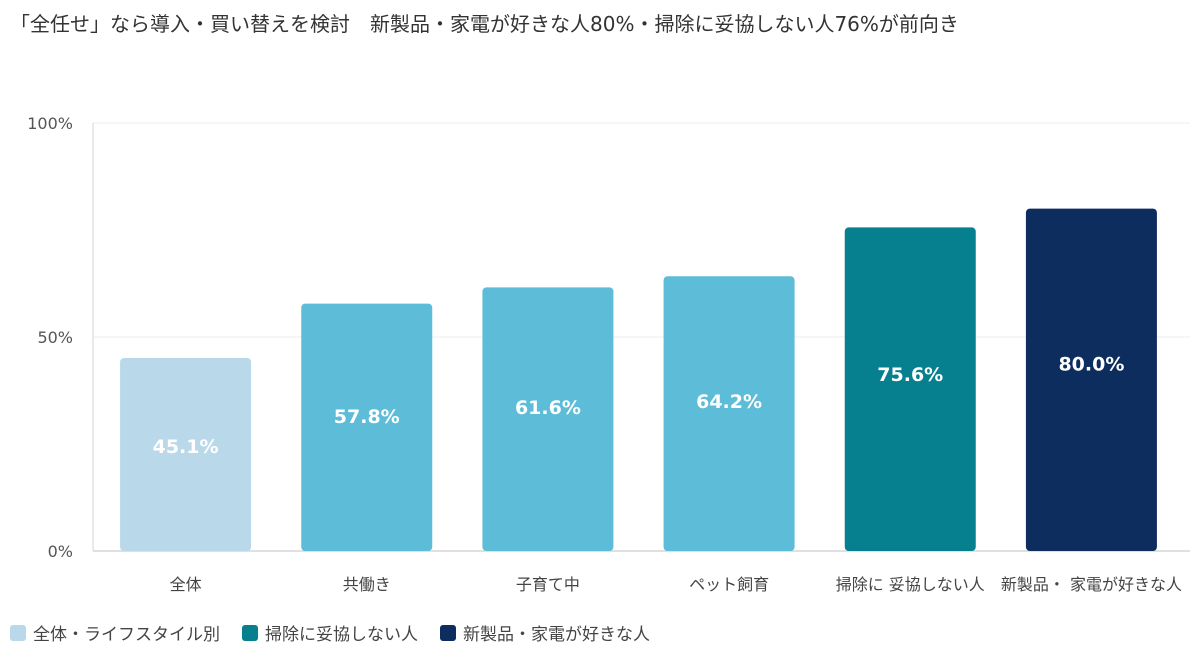 This screenshot has width=1200, height=660. Describe the element at coordinates (910, 584) in the screenshot. I see `x-tick-label: 掃除に 妥協しない人` at that location.